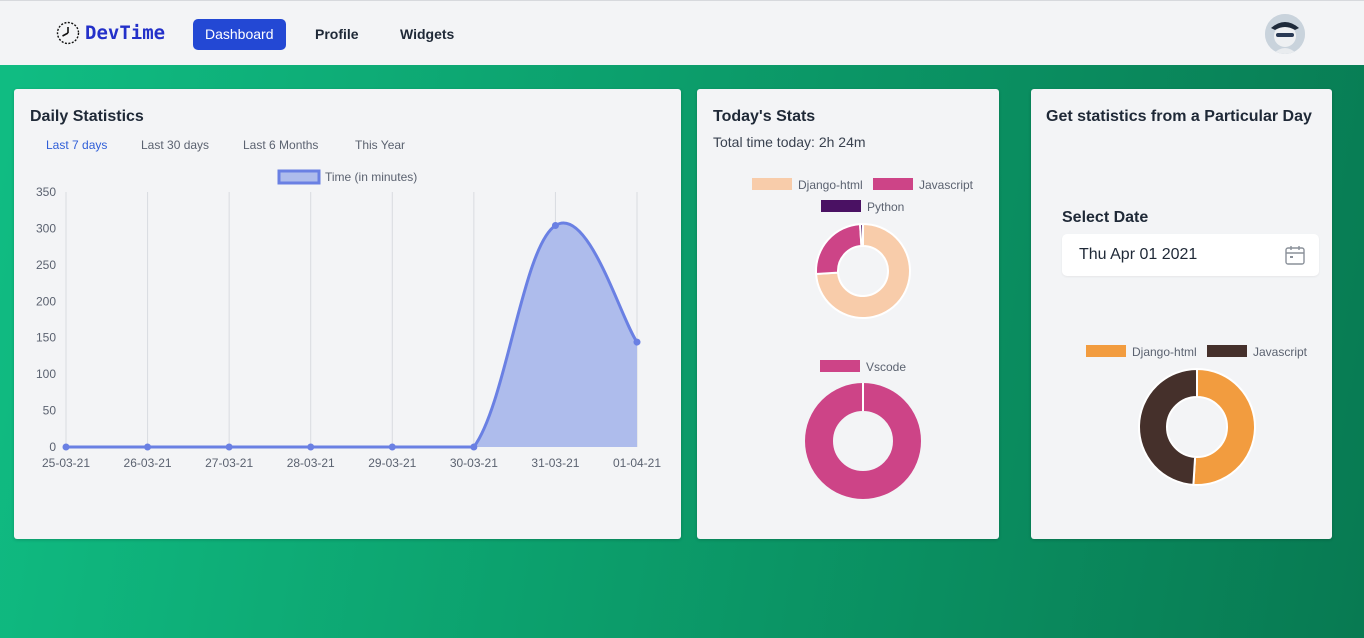  I want to click on tab-last-30-days: Last 30 days, so click(175, 145).